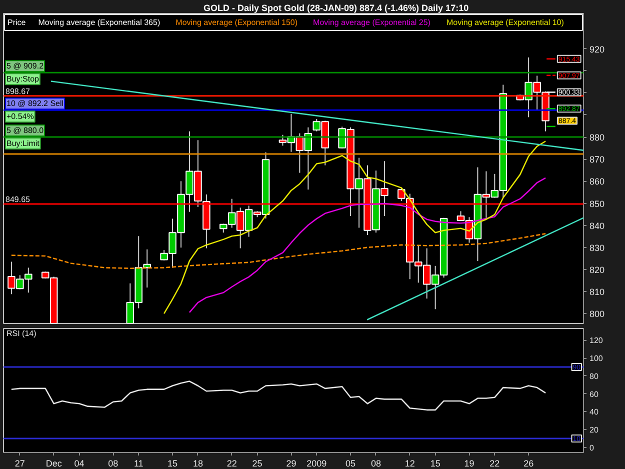 Image resolution: width=625 pixels, height=469 pixels. What do you see at coordinates (597, 341) in the screenshot?
I see `y-tick-label: 120` at bounding box center [597, 341].